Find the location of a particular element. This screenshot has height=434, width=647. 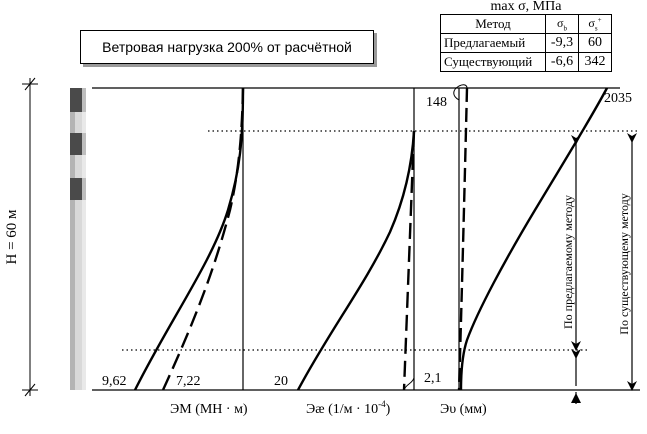

sigma-s-cell: 60 is located at coordinates (595, 43).